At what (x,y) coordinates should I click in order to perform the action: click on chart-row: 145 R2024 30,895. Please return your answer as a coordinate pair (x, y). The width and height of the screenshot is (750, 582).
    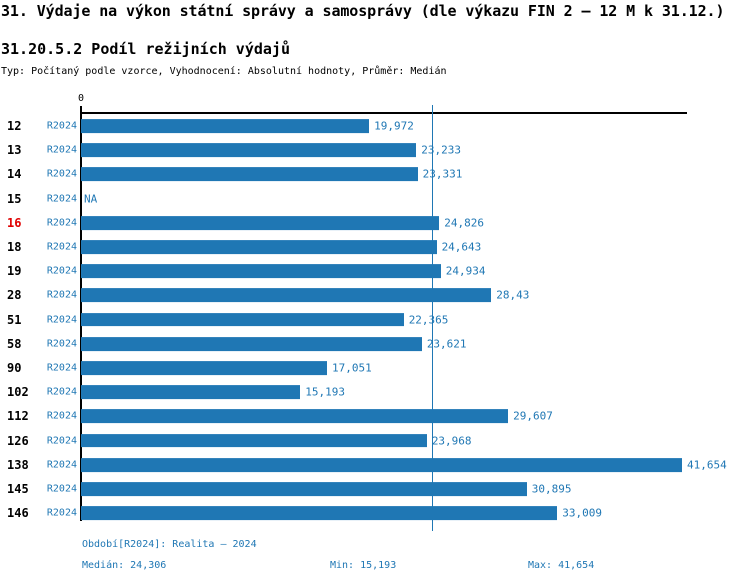
    Looking at the image, I should click on (375, 489).